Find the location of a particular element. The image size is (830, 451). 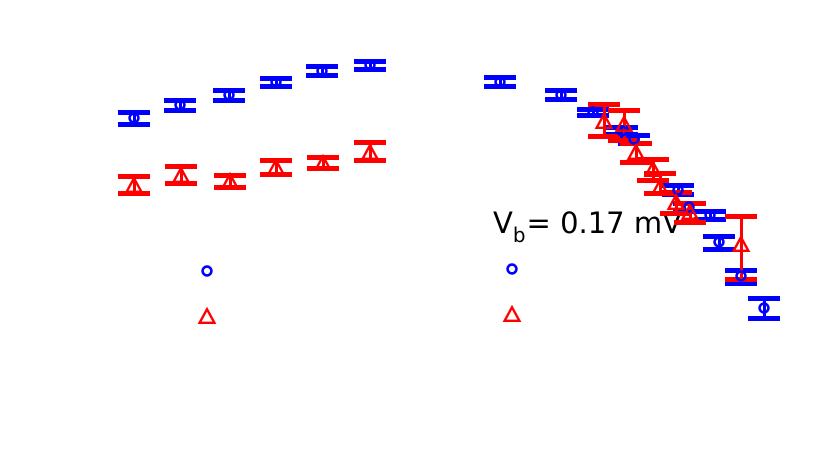

left-panel-blue-circles-errorbar-cap is located at coordinates (134, 124).